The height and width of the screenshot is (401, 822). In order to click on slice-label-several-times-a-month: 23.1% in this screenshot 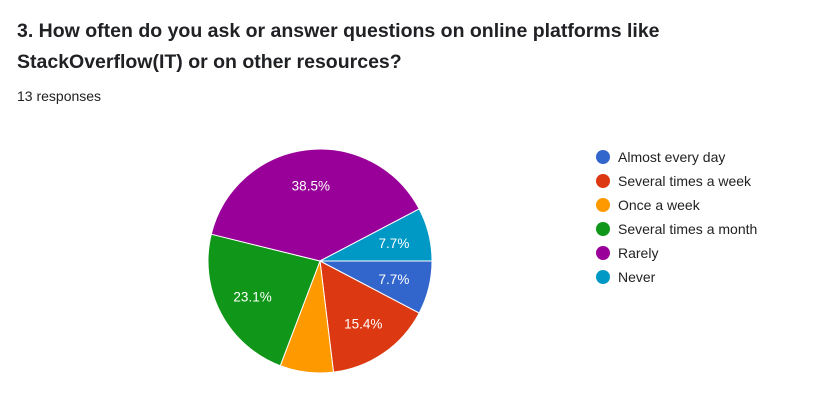, I will do `click(252, 296)`.